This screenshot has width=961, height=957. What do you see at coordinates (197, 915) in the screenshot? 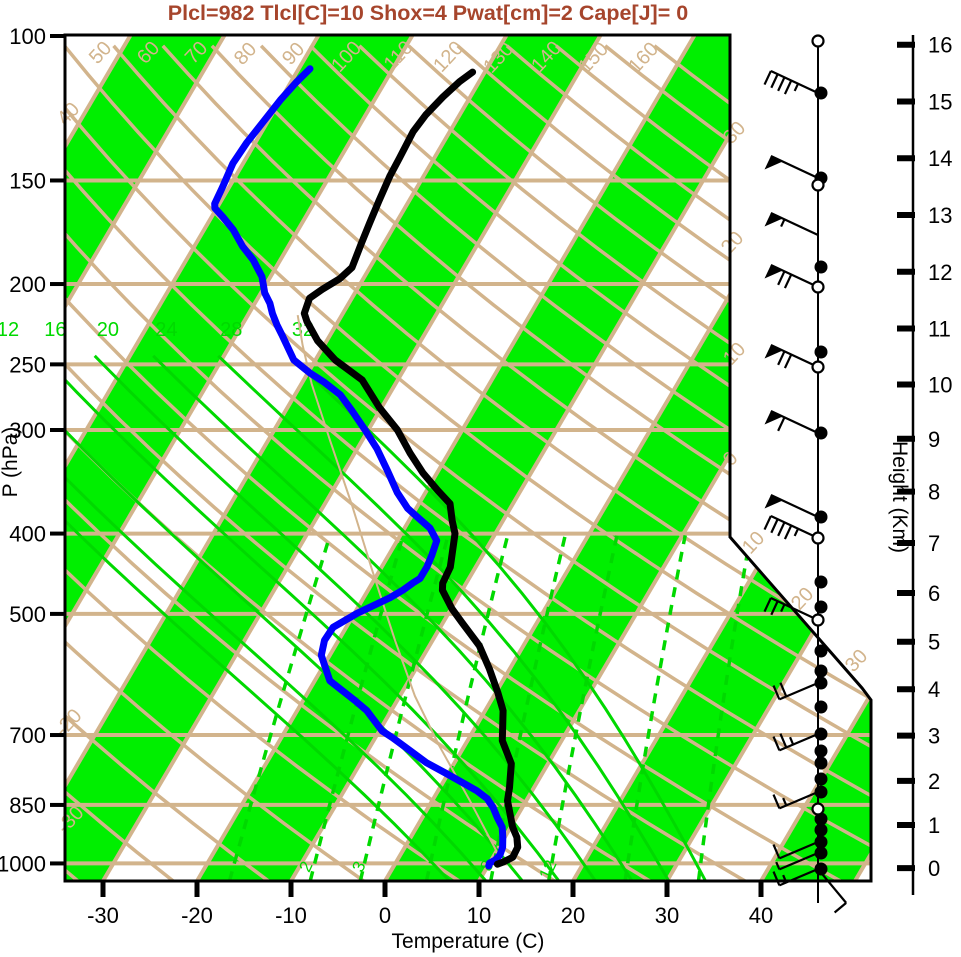
I see `temperature-tick-label: -20` at bounding box center [197, 915].